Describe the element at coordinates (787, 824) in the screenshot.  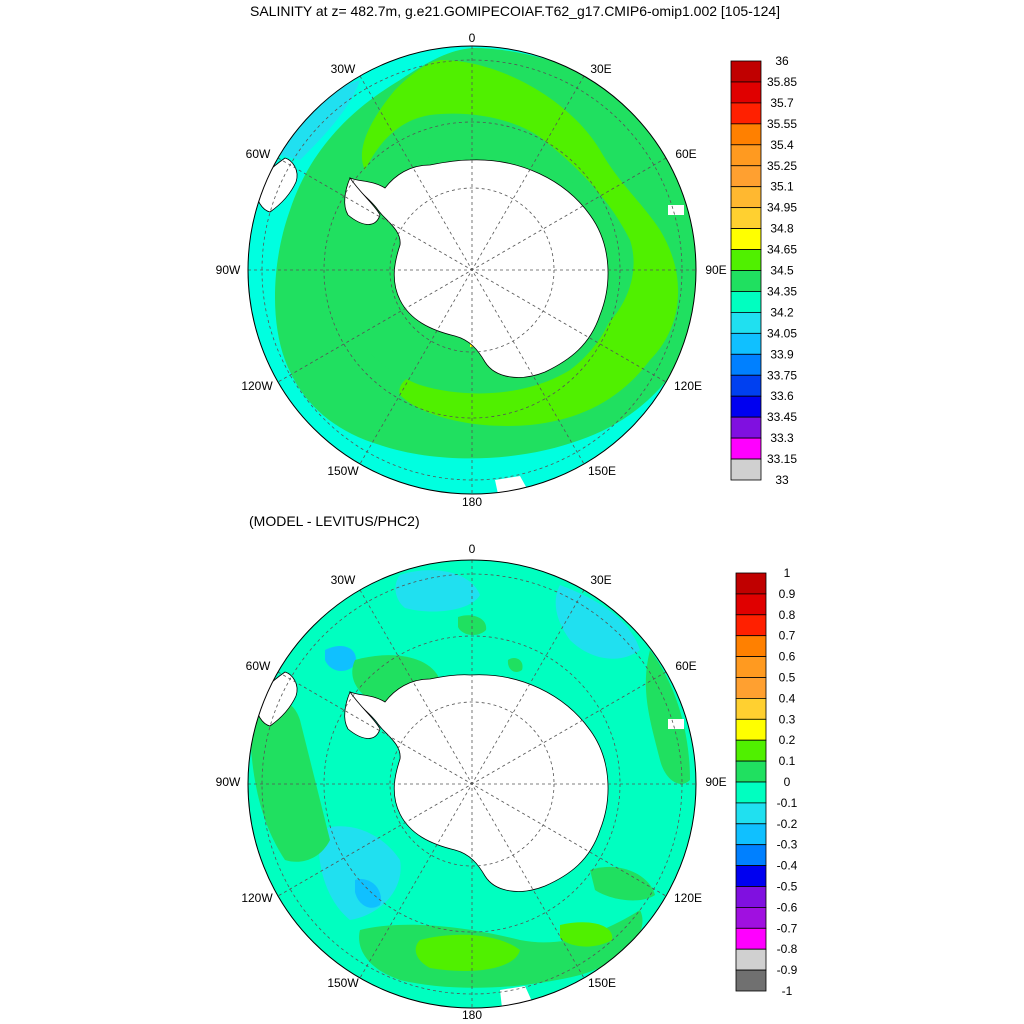
I see `difference-colorbar-label-12: -0.2` at that location.